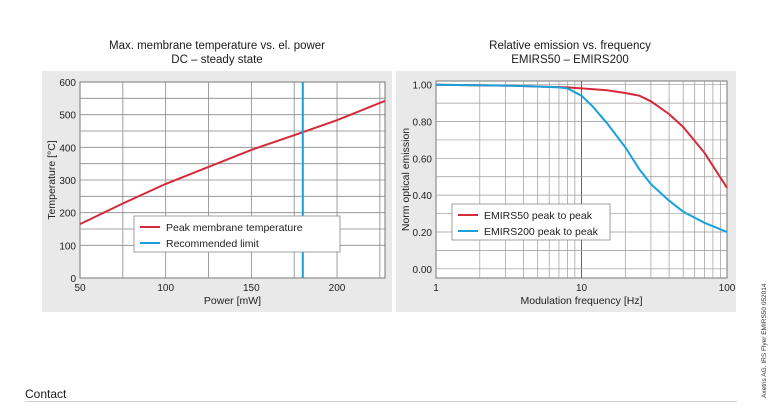 The height and width of the screenshot is (405, 781). Describe the element at coordinates (381, 401) in the screenshot. I see `divider` at that location.